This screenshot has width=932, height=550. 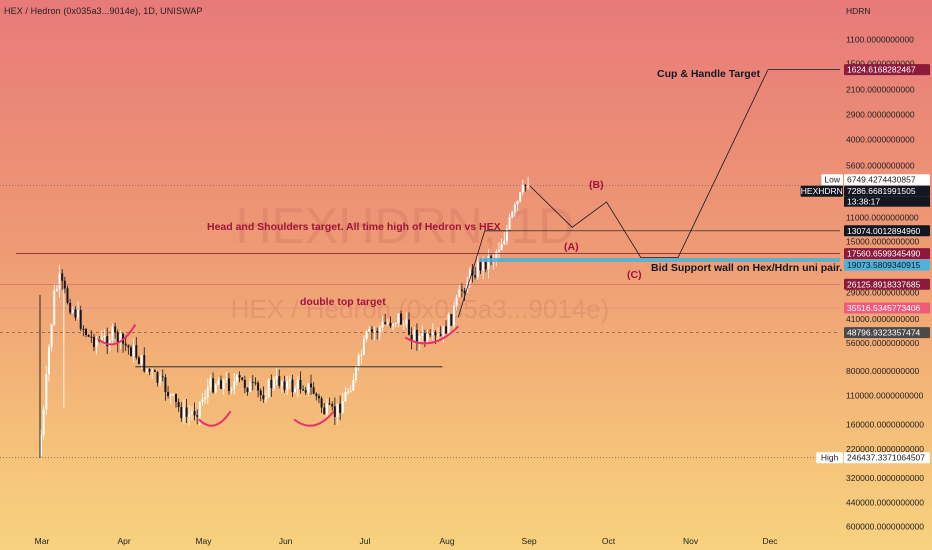 What do you see at coordinates (883, 319) in the screenshot?
I see `price-tick-label: 41000.0000000000` at bounding box center [883, 319].